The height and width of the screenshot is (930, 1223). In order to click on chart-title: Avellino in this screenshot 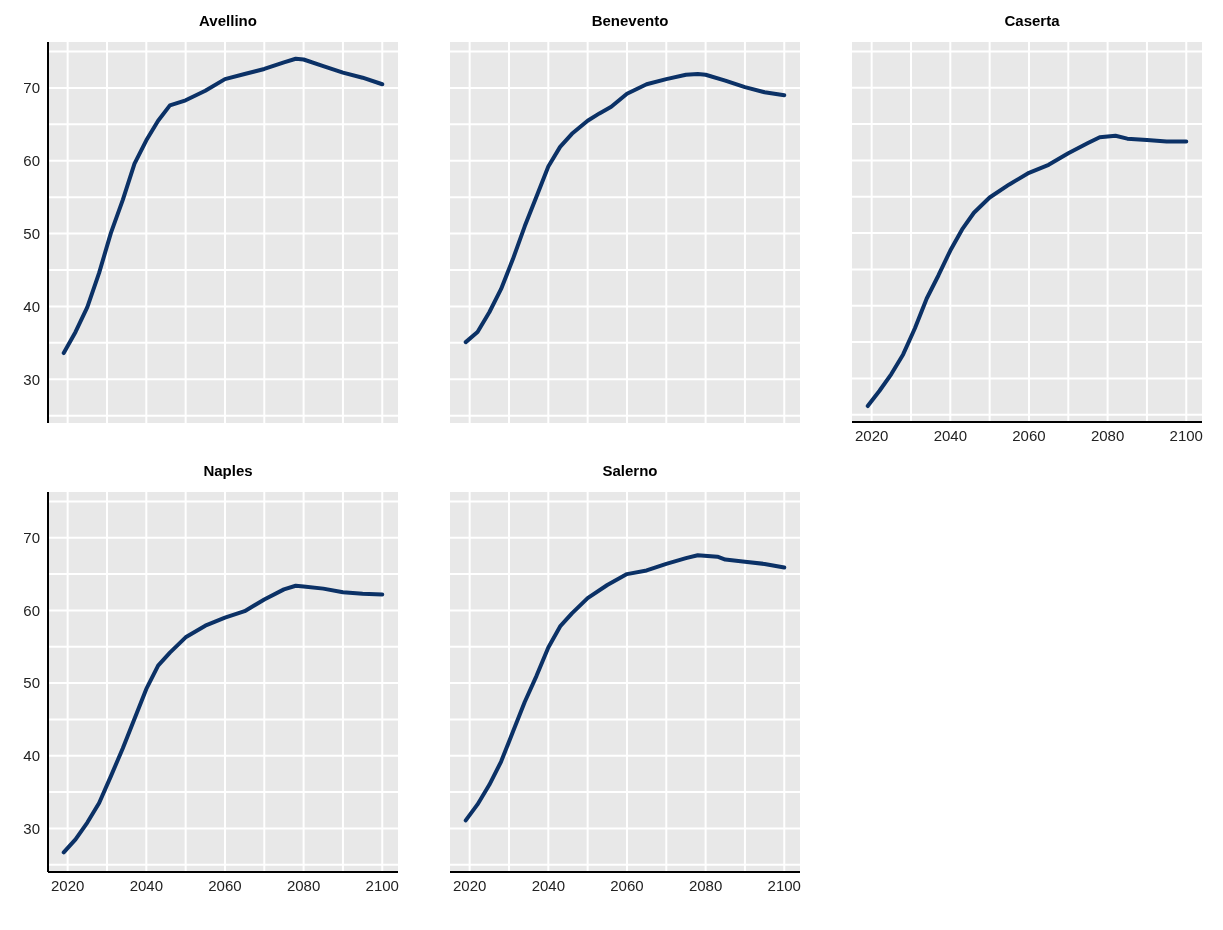, I will do `click(228, 21)`.